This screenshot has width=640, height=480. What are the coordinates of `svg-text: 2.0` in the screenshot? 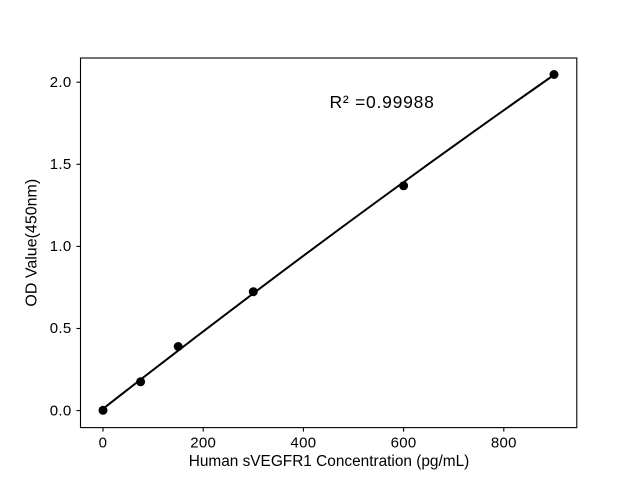 It's located at (61, 82).